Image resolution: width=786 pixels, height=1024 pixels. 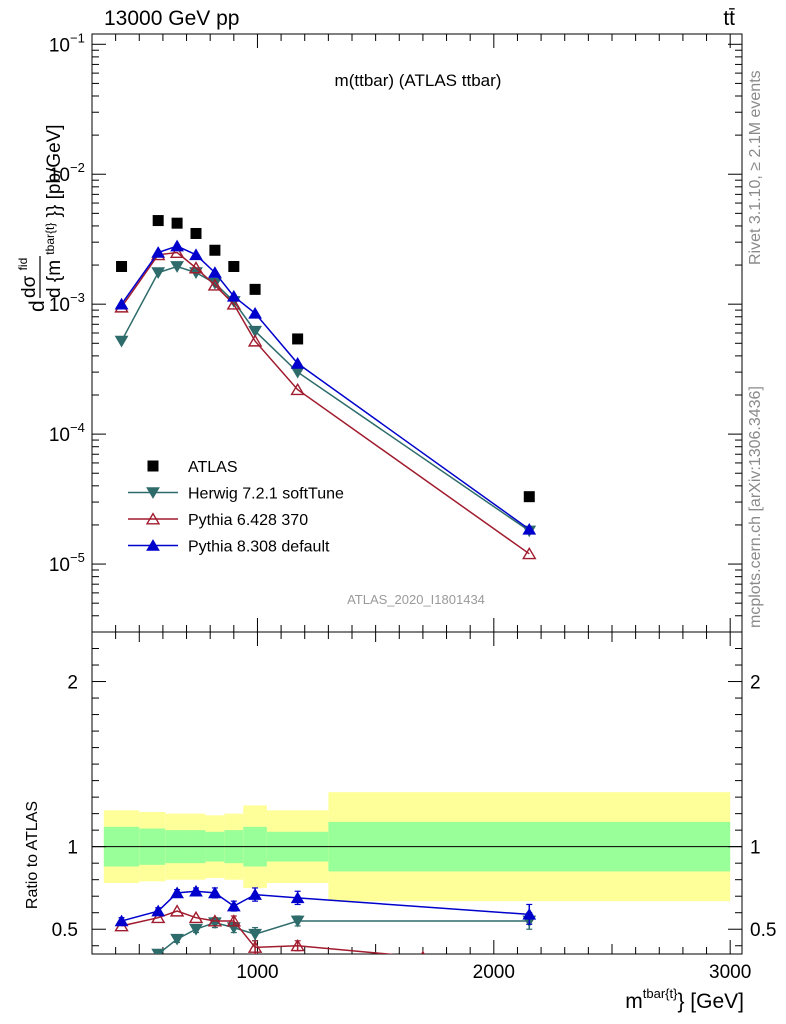 What do you see at coordinates (236, 494) in the screenshot?
I see `legend-entry: Herwig 7.2.1 softTune` at bounding box center [236, 494].